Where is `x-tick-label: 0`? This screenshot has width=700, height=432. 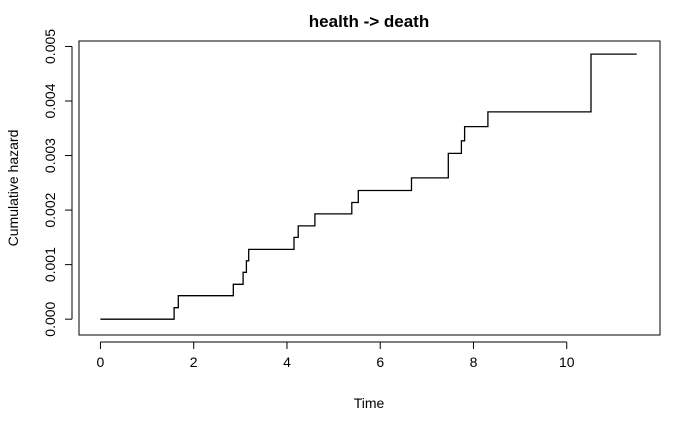 x-tick-label: 0 is located at coordinates (101, 362).